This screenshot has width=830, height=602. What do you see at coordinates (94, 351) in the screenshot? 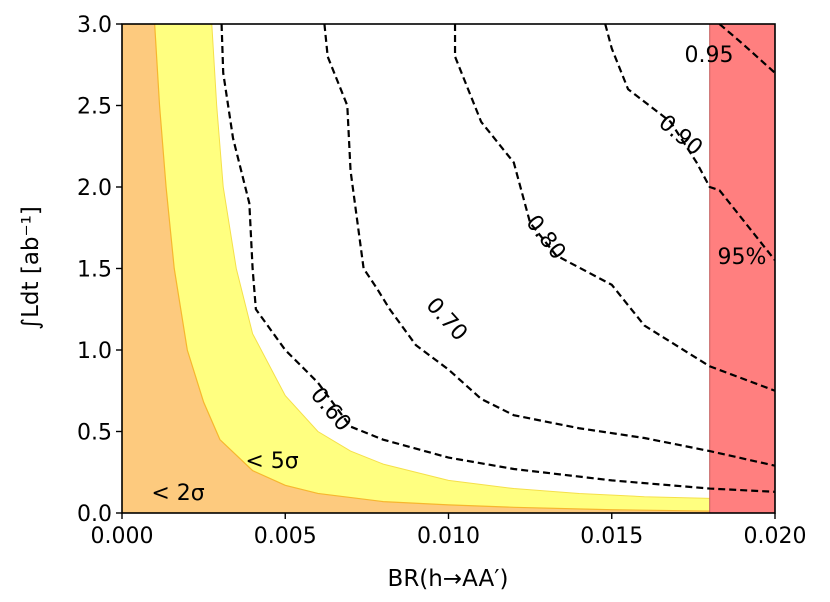
I see `y-tick-label: 1.0` at bounding box center [94, 351].